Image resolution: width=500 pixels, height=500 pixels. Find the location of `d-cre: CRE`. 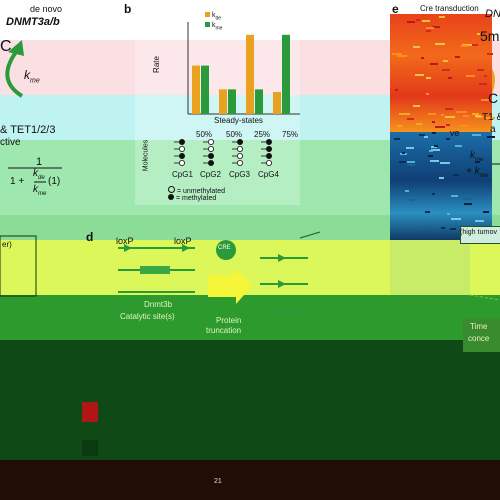

d-cre: CRE is located at coordinates (224, 248).